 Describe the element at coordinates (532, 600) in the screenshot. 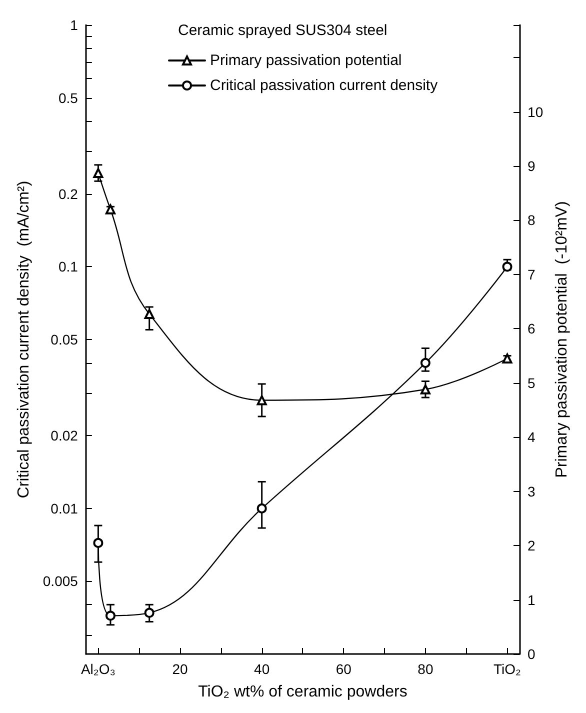

I see `y2-tick-label: 1` at that location.